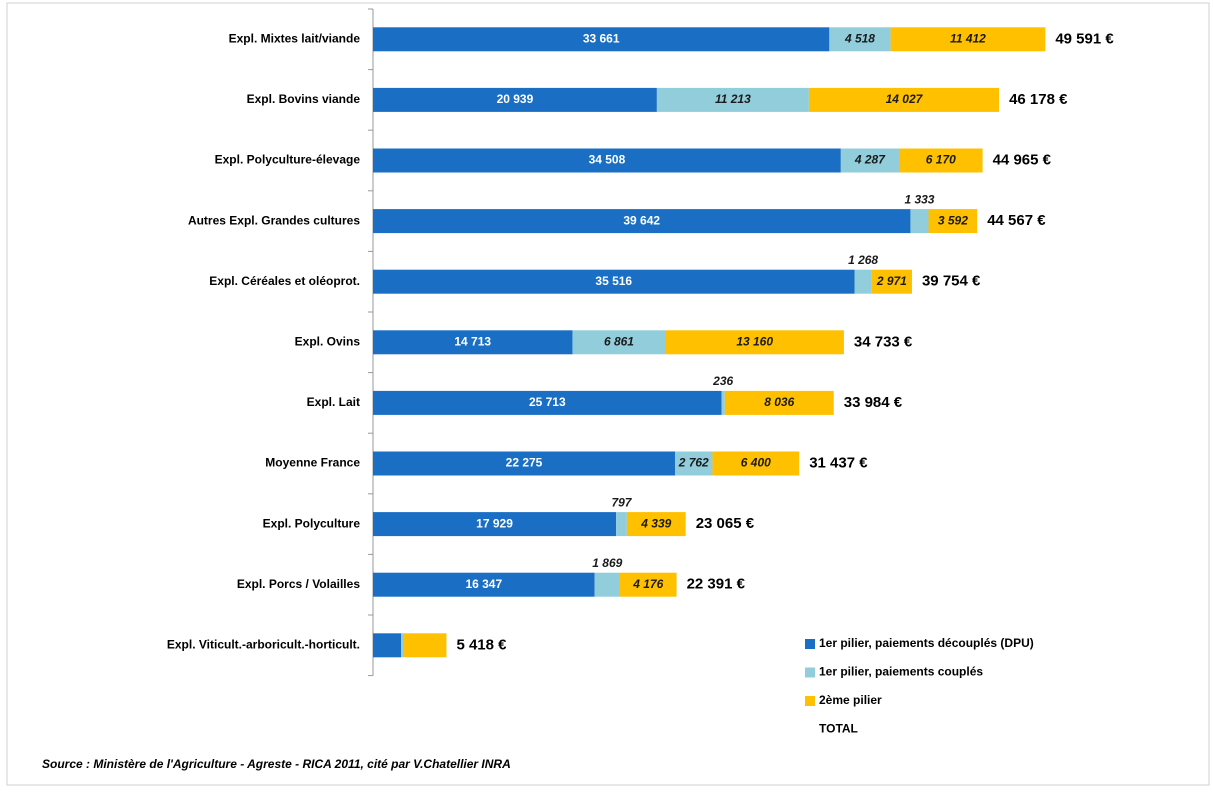 This screenshot has height=794, width=1213. I want to click on data-label: 4 176, so click(647, 584).